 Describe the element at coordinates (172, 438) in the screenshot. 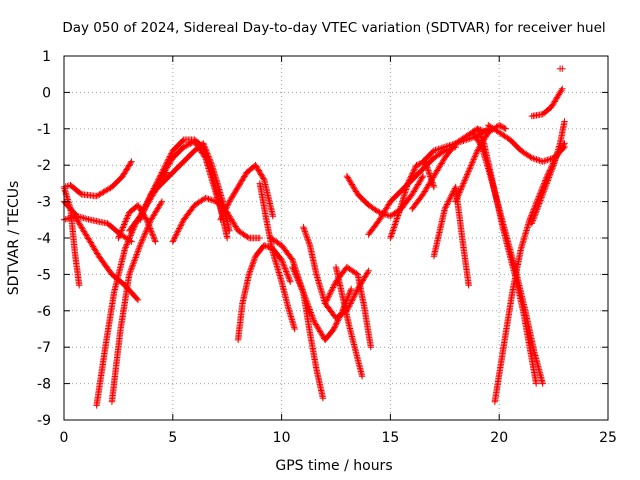

I see `x-tick-label: 5` at that location.